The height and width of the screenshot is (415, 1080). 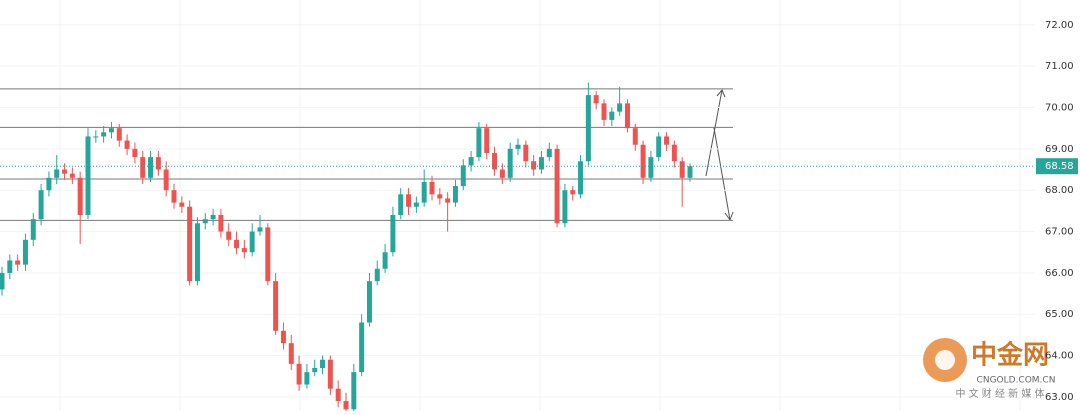 What do you see at coordinates (999, 393) in the screenshot?
I see `watermark-slogan: 中 文 财 经 新 媒 体` at bounding box center [999, 393].